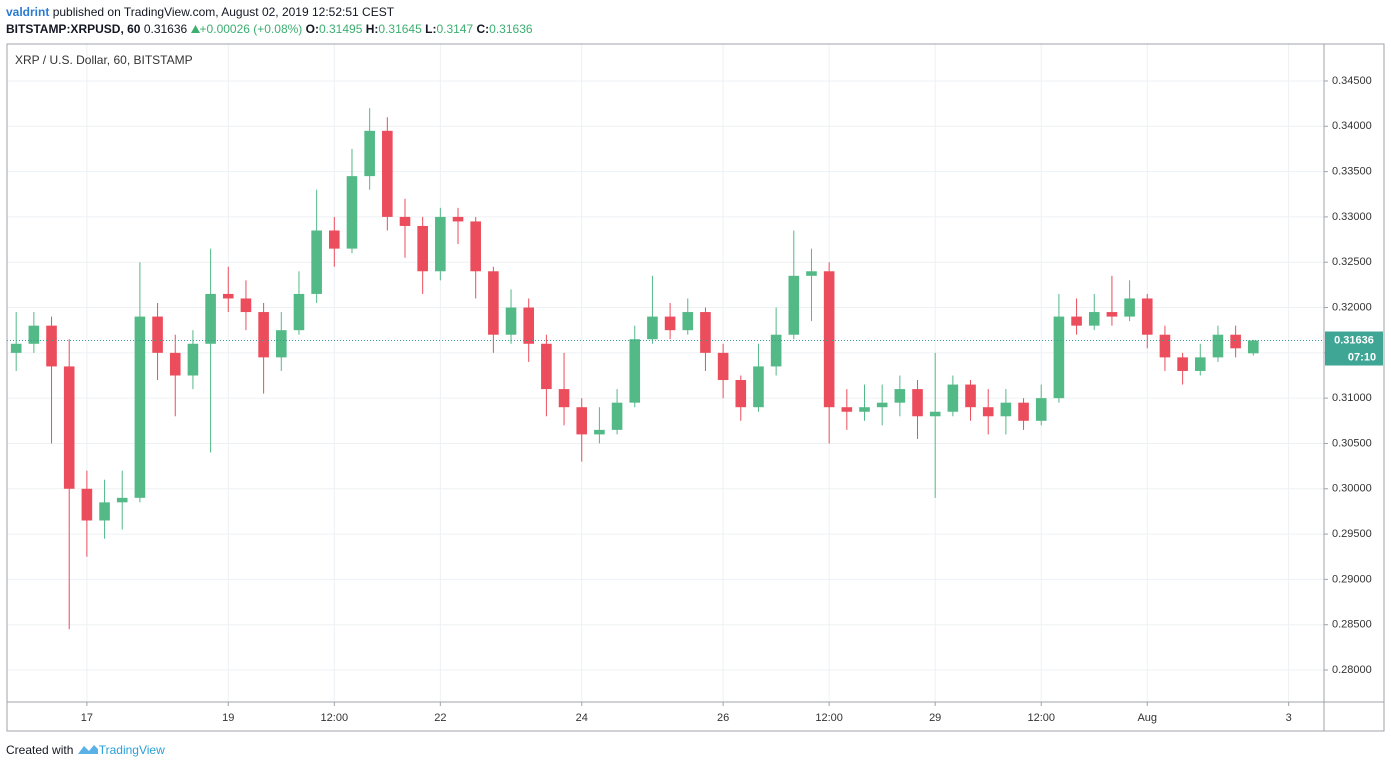 The height and width of the screenshot is (768, 1391). Describe the element at coordinates (312, 29) in the screenshot. I see `open-label: O:` at that location.